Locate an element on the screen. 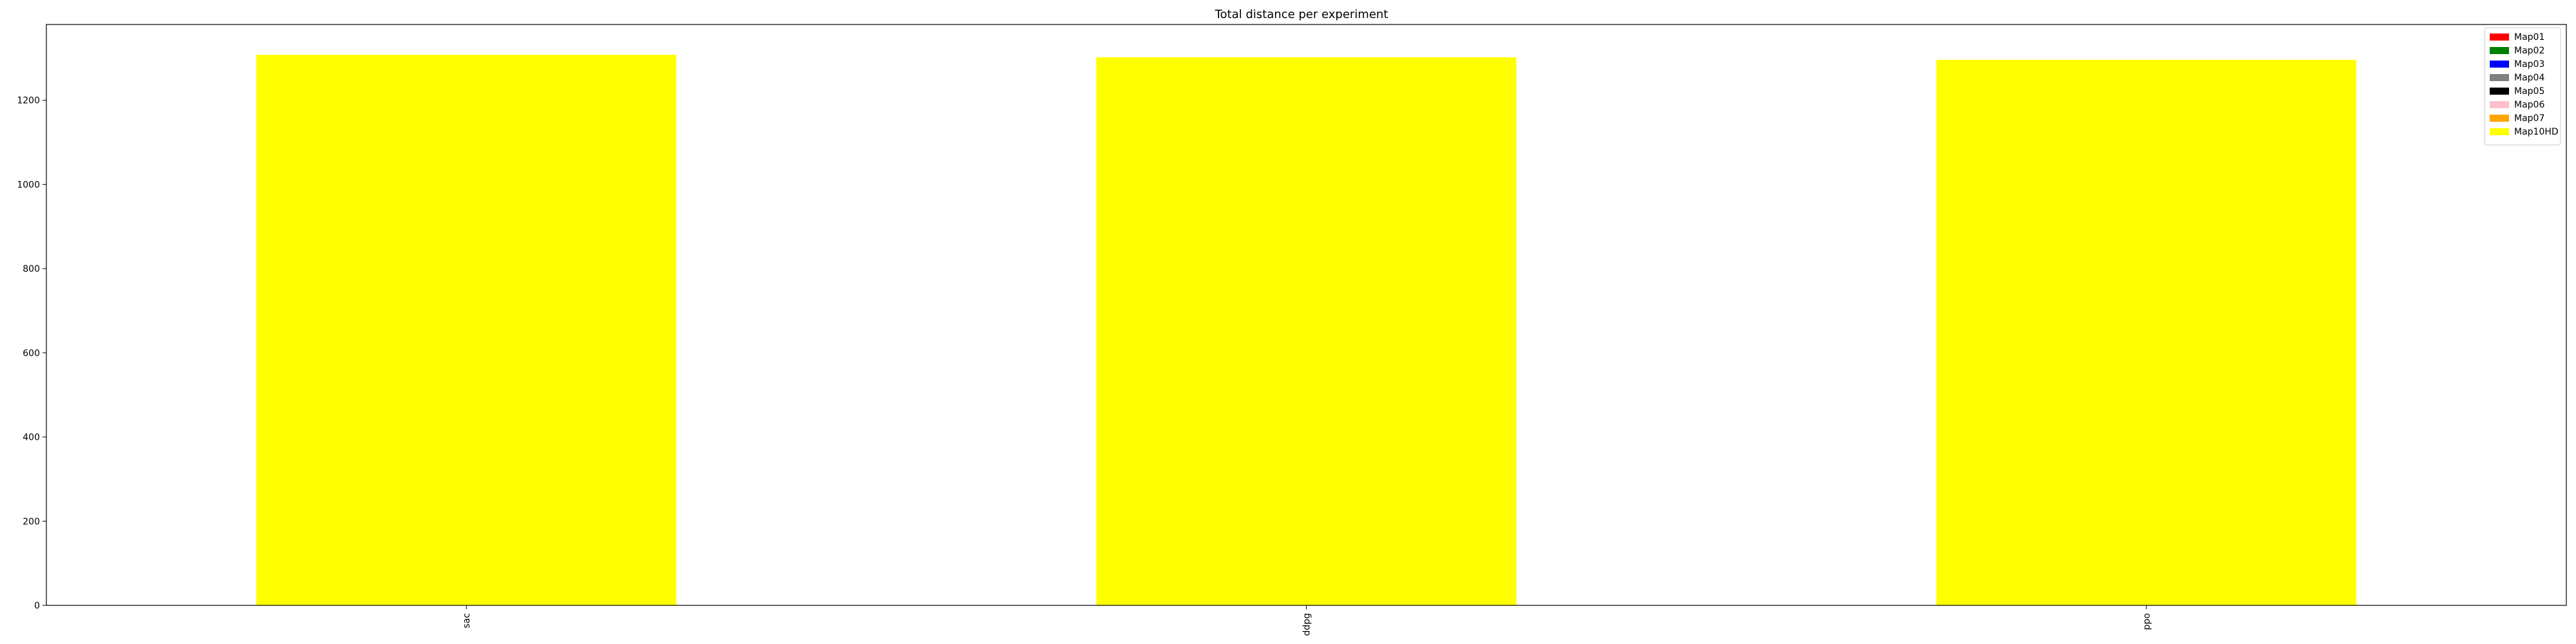 This screenshot has width=2576, height=644. bar-ppo-map10hd is located at coordinates (2146, 332).